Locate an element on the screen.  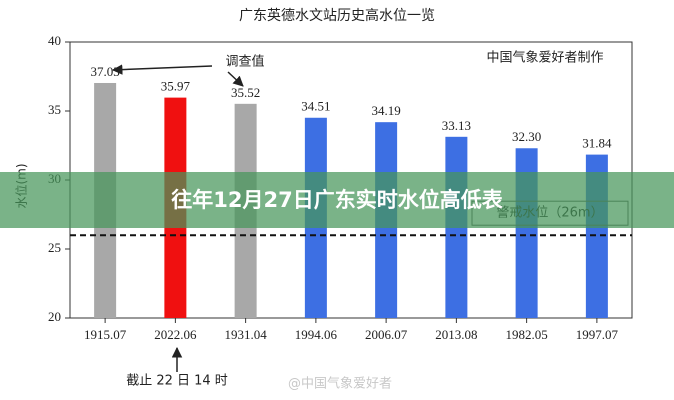
credit: 中国气象爱好者制作 is located at coordinates (544, 58).